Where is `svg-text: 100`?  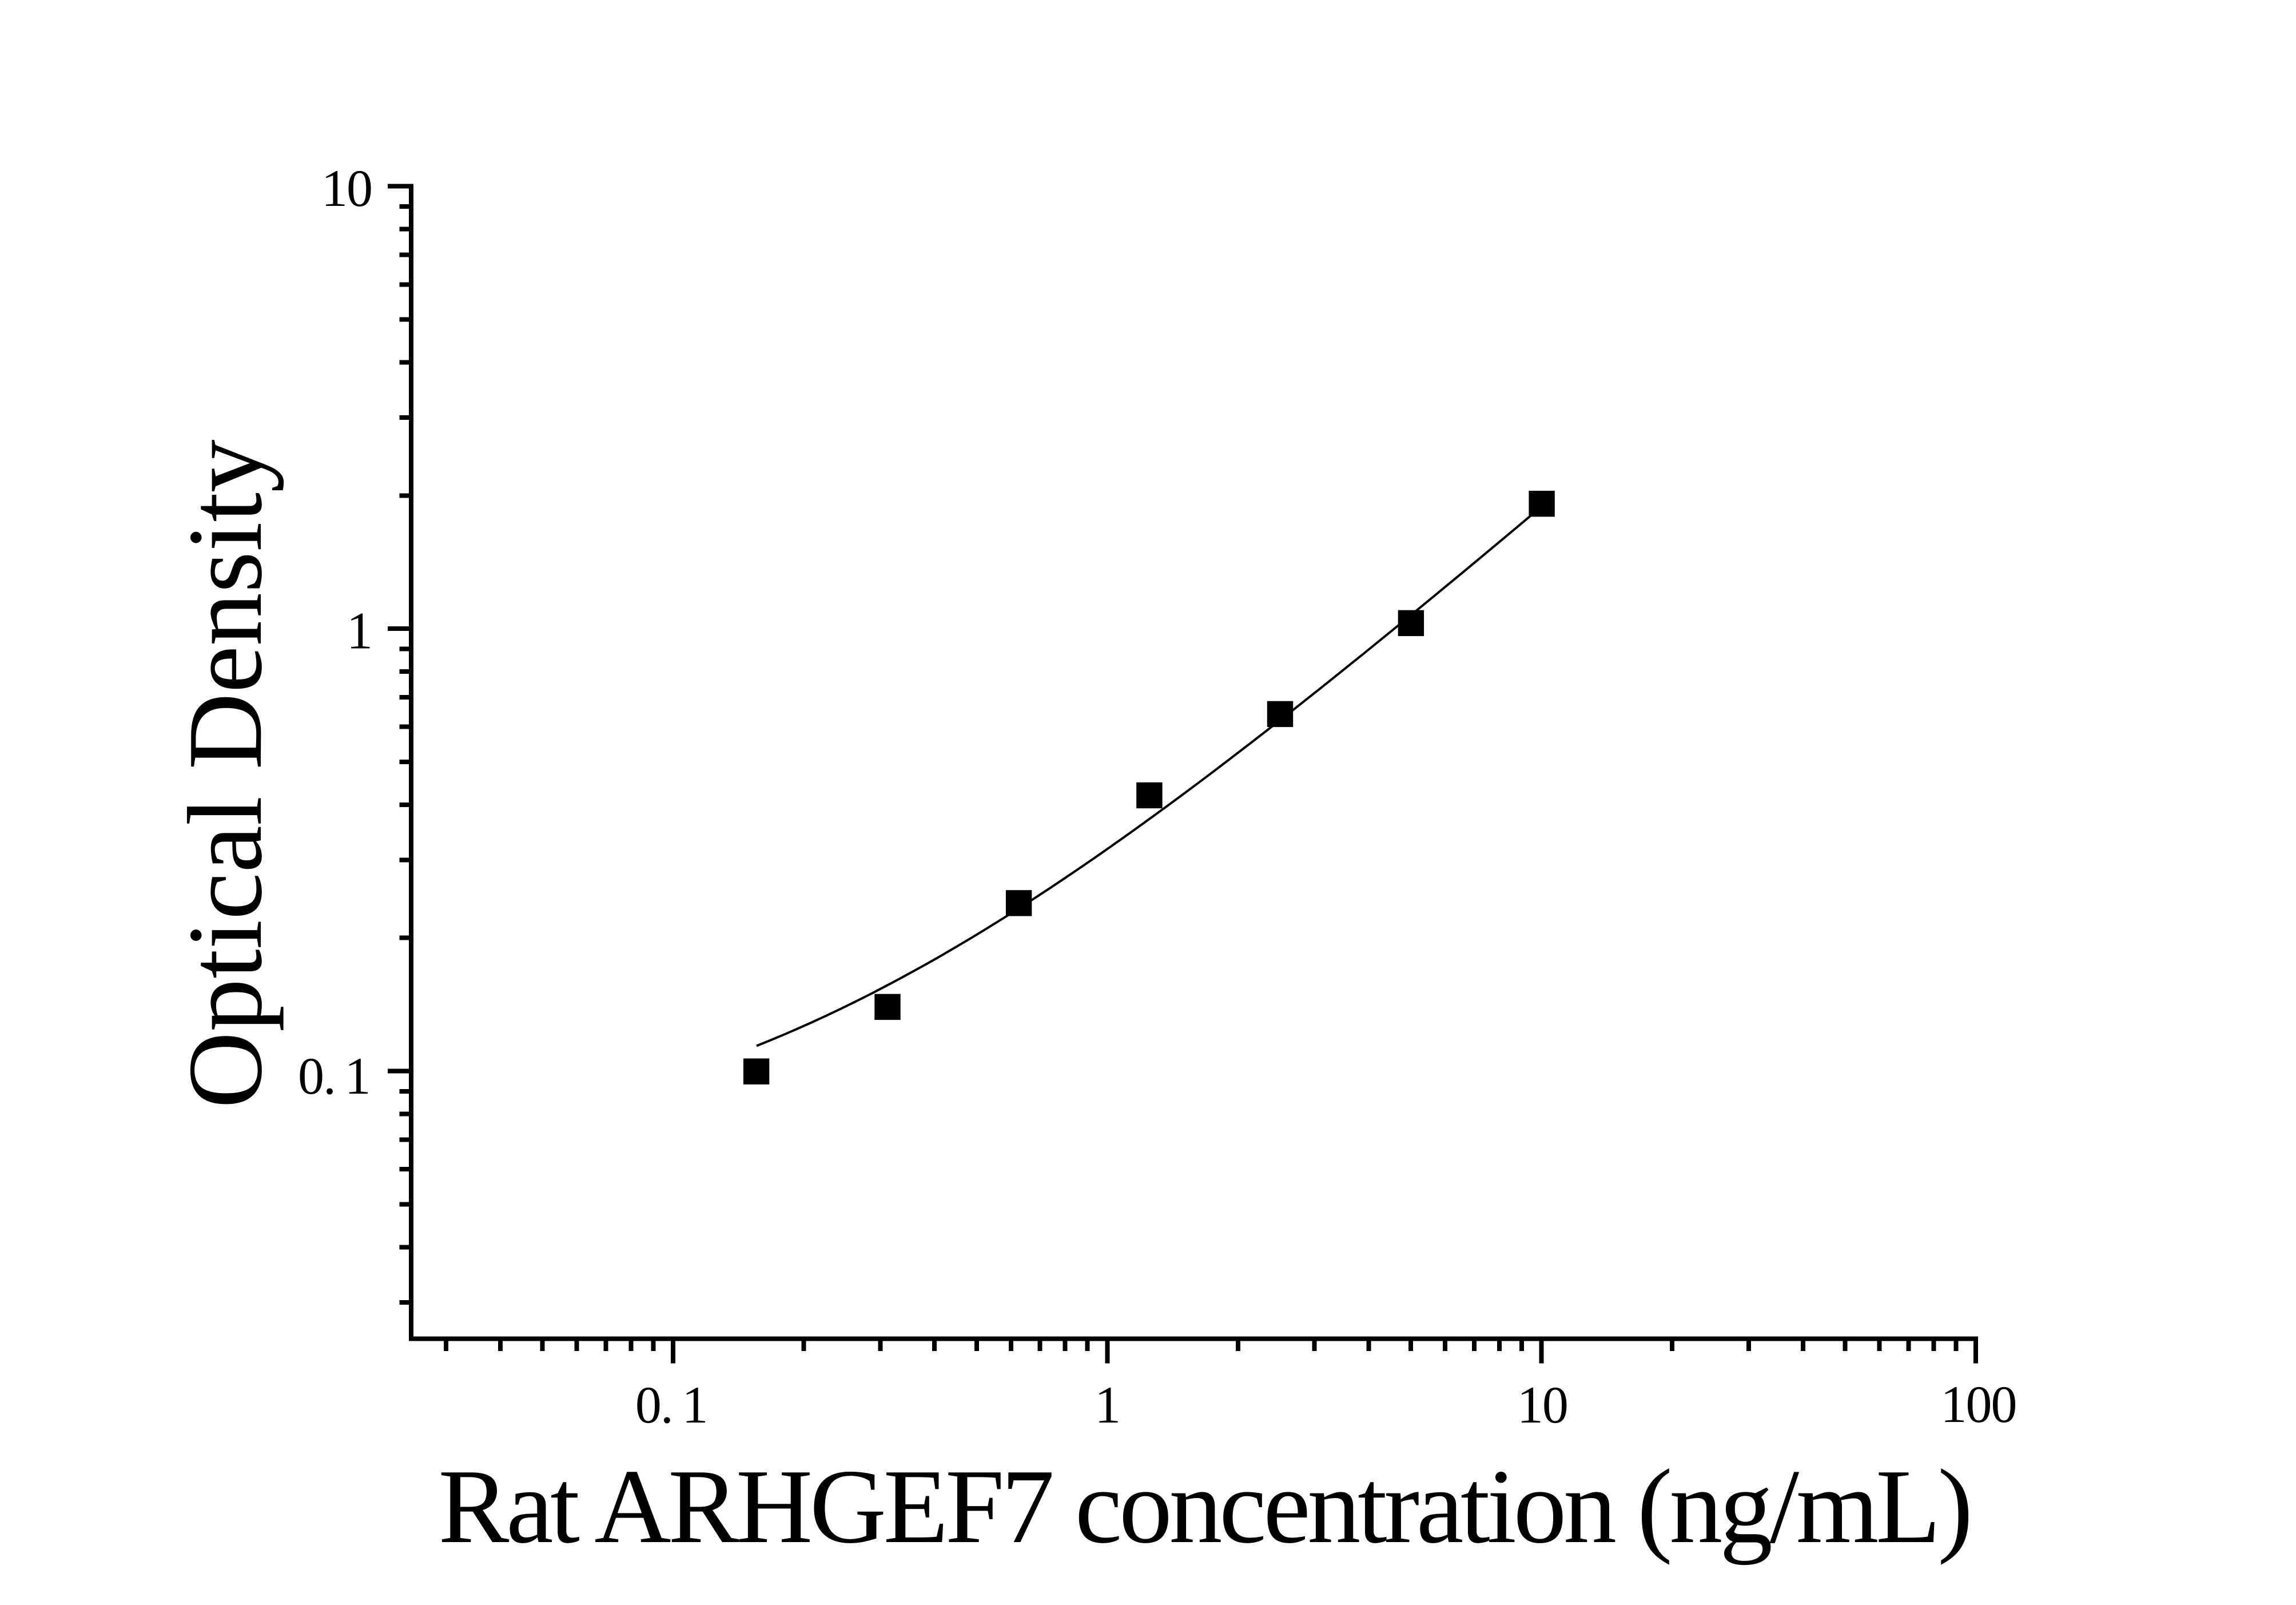
svg-text: 100 is located at coordinates (1979, 1404).